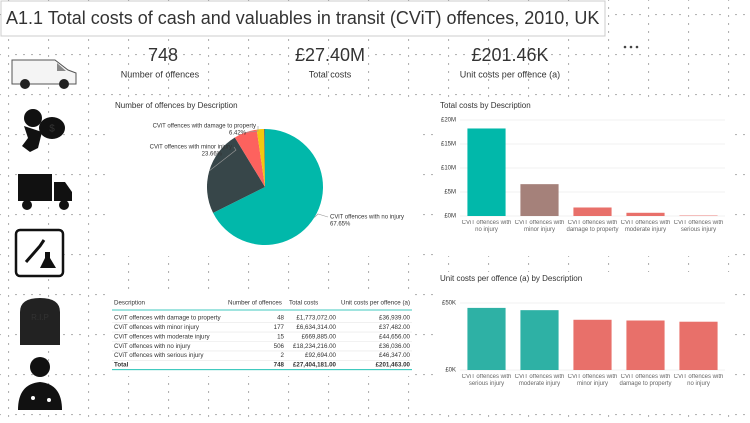 This screenshot has height=423, width=750. I want to click on y-tick-label: £20M, so click(448, 121).